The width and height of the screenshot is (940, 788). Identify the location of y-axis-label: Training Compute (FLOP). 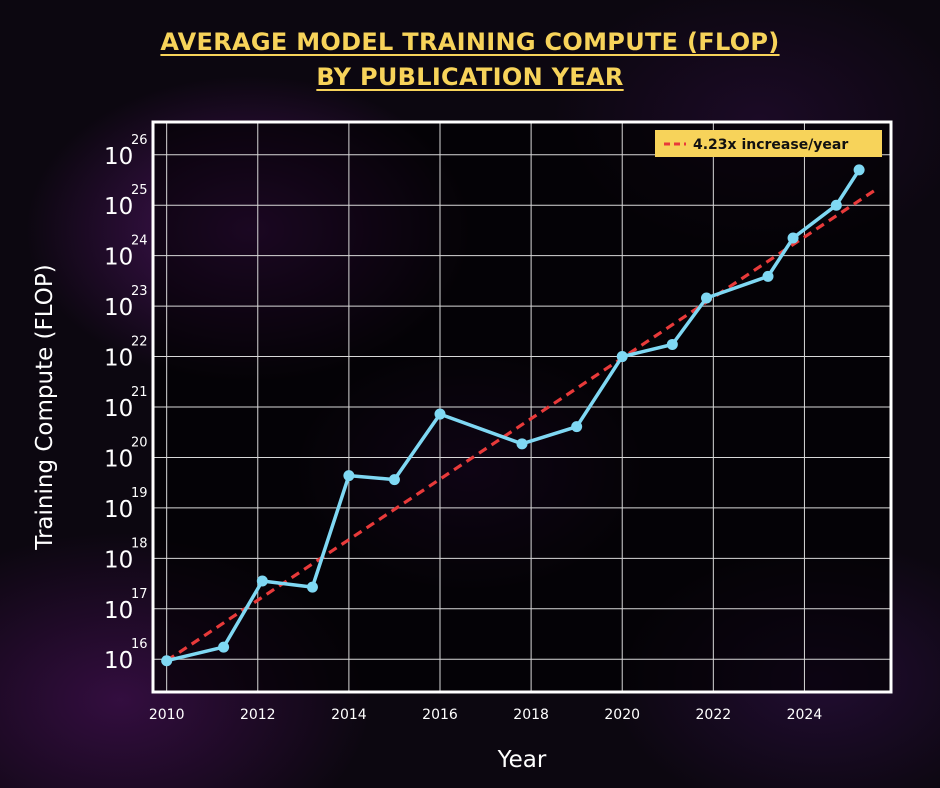
(45, 407).